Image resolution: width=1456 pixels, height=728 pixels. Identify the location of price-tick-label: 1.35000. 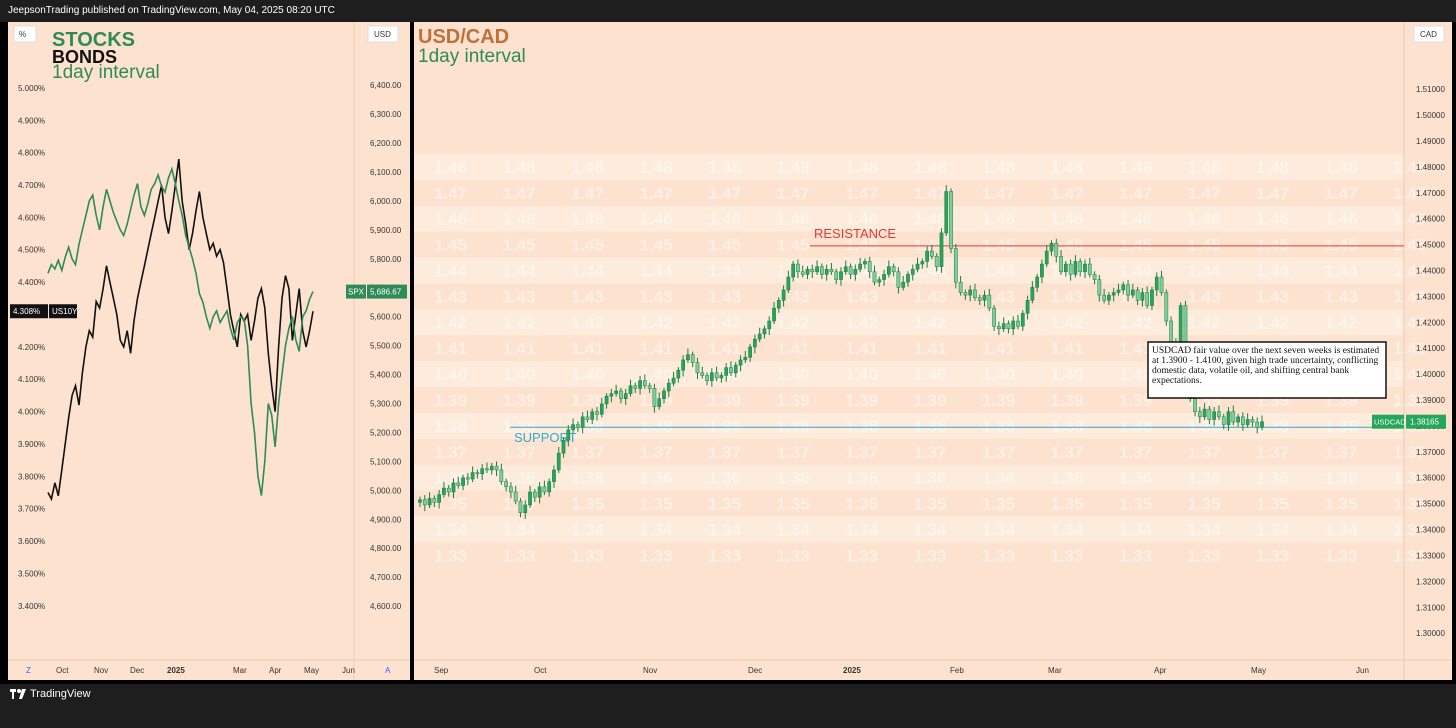
(1430, 504).